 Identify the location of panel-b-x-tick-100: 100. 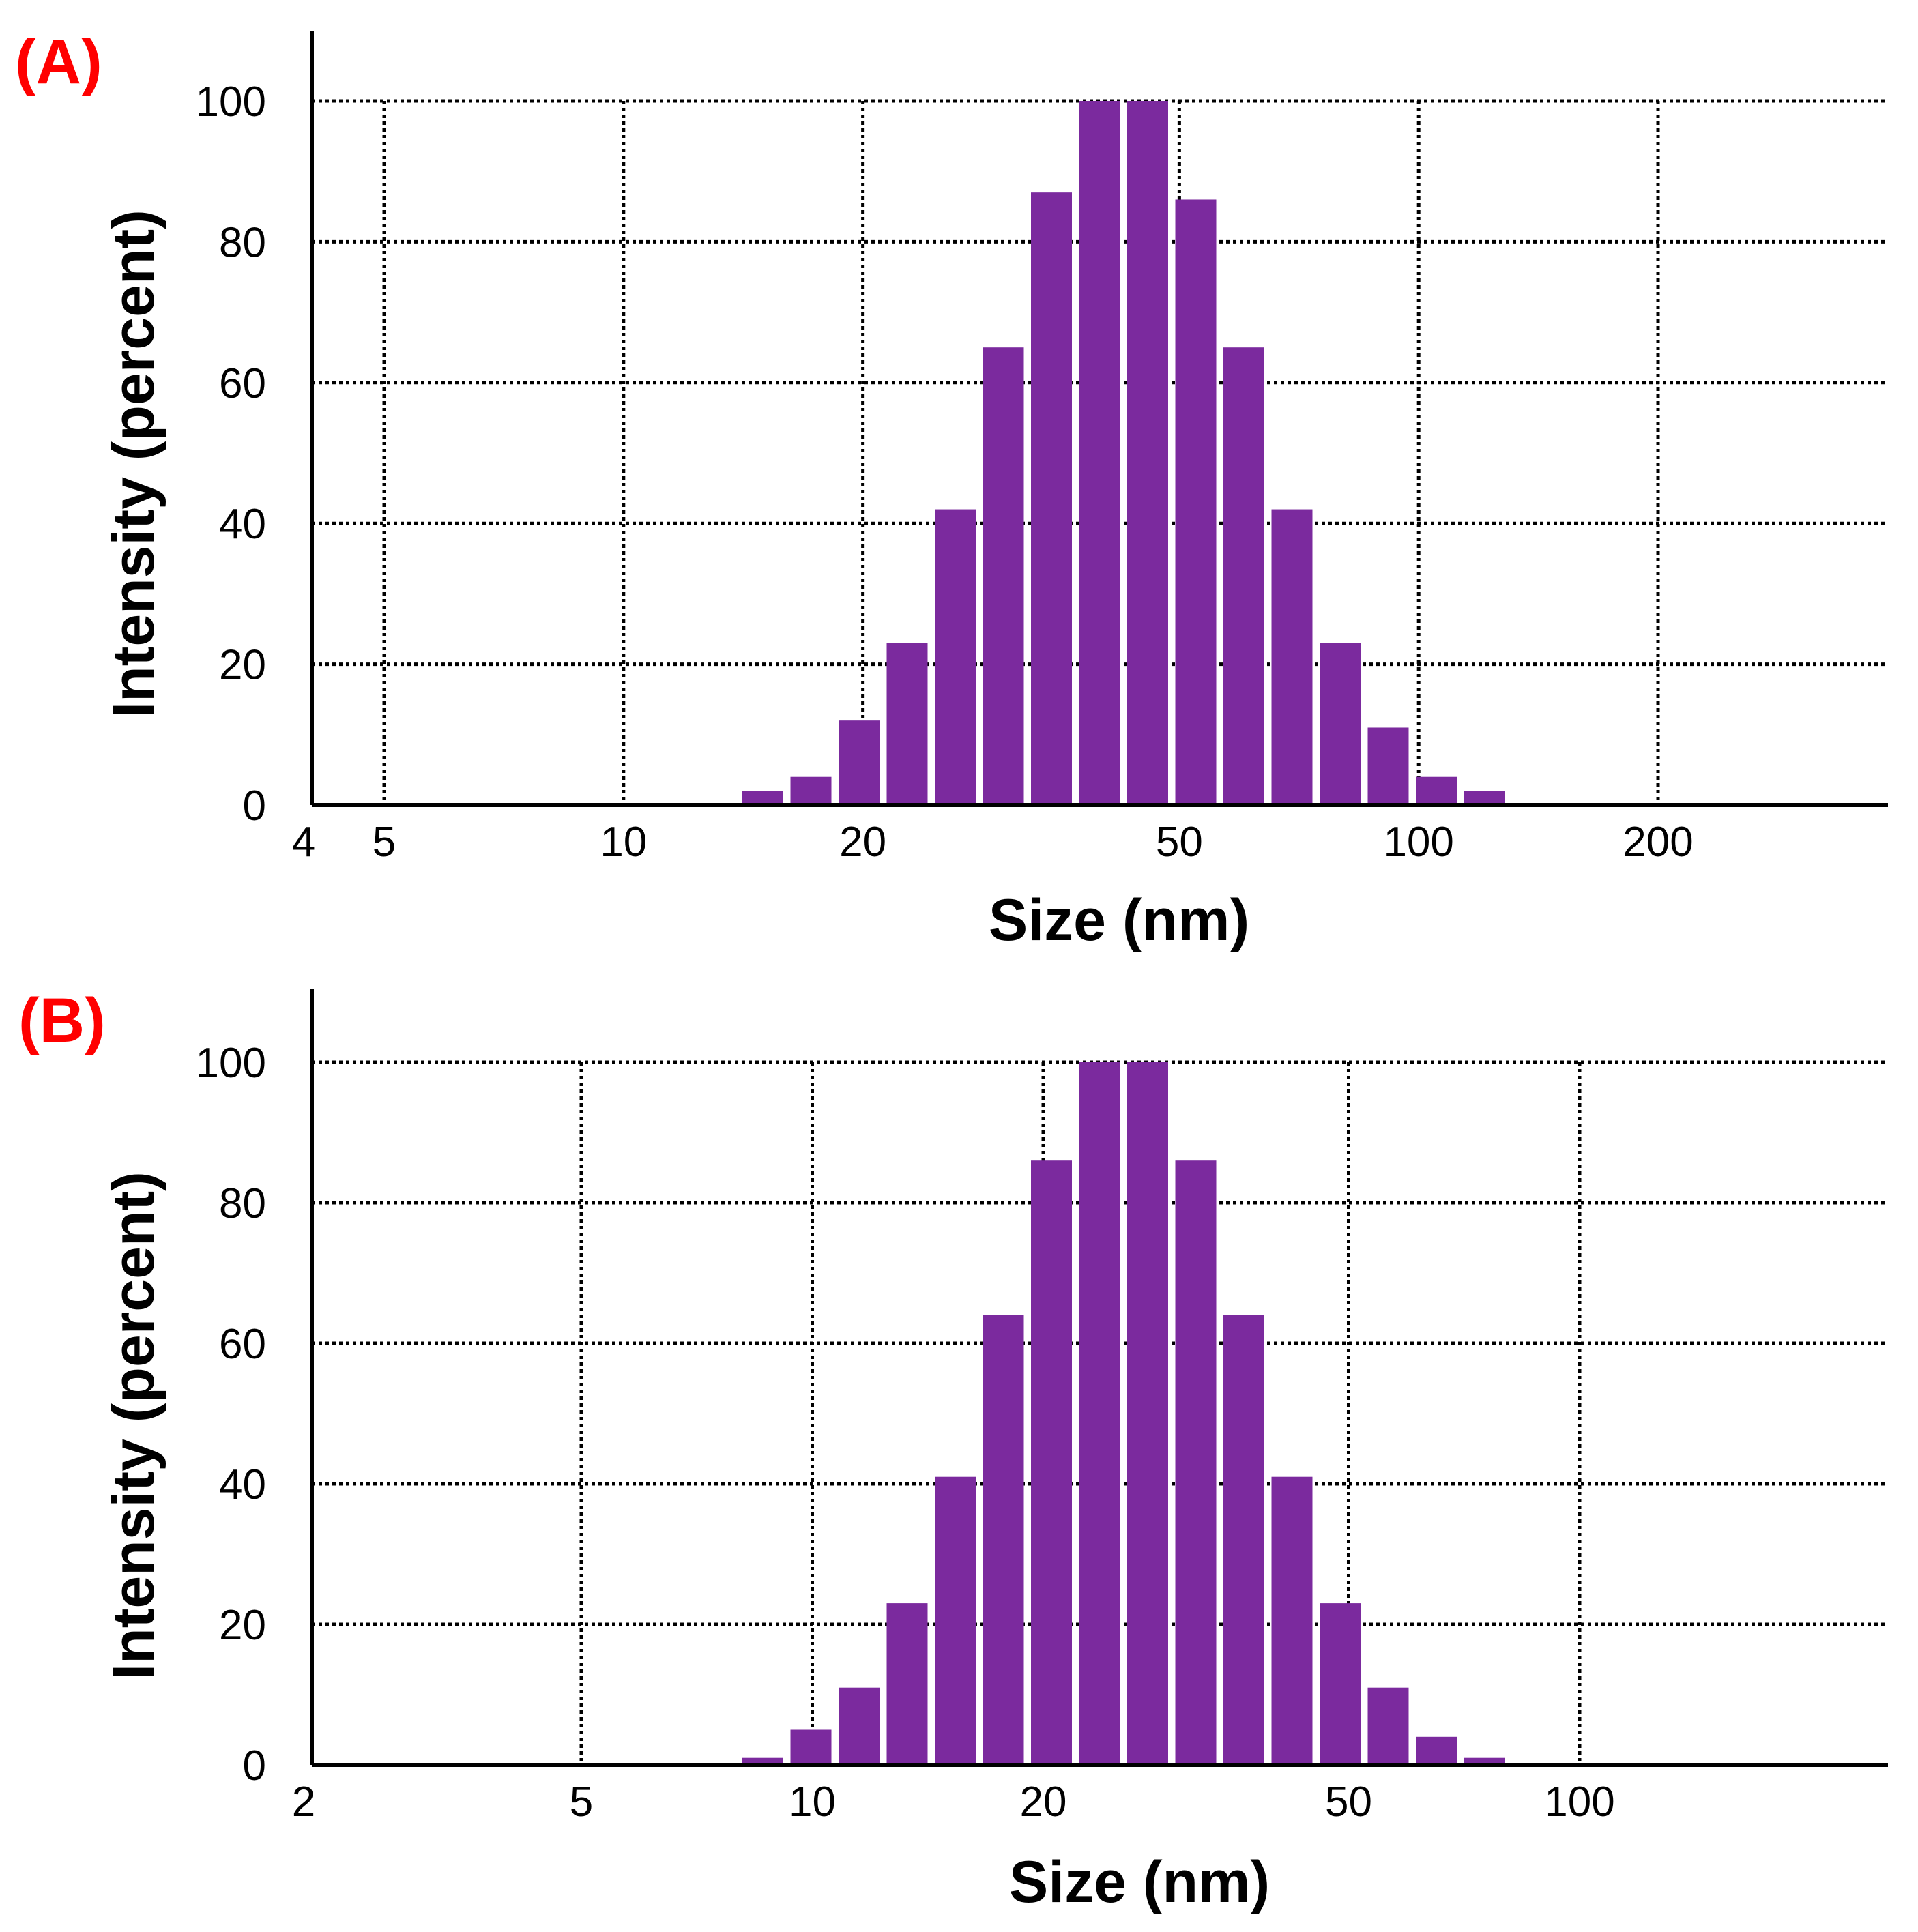
(1579, 1802).